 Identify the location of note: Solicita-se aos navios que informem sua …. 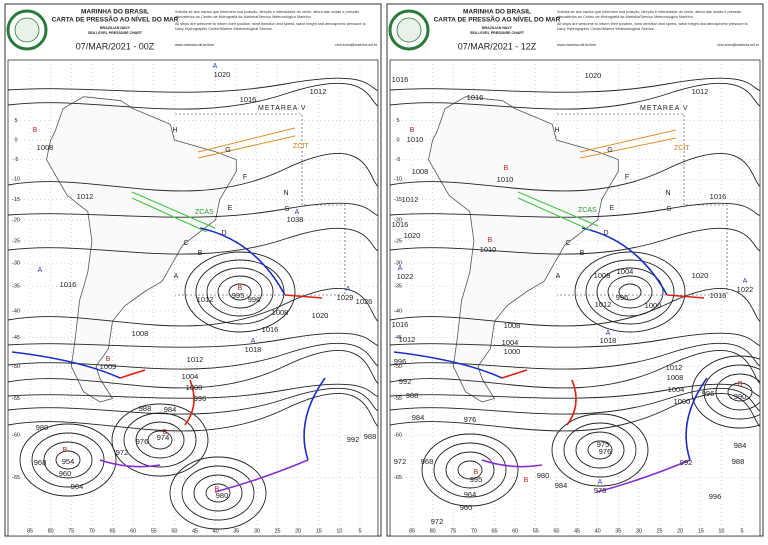
(267, 14).